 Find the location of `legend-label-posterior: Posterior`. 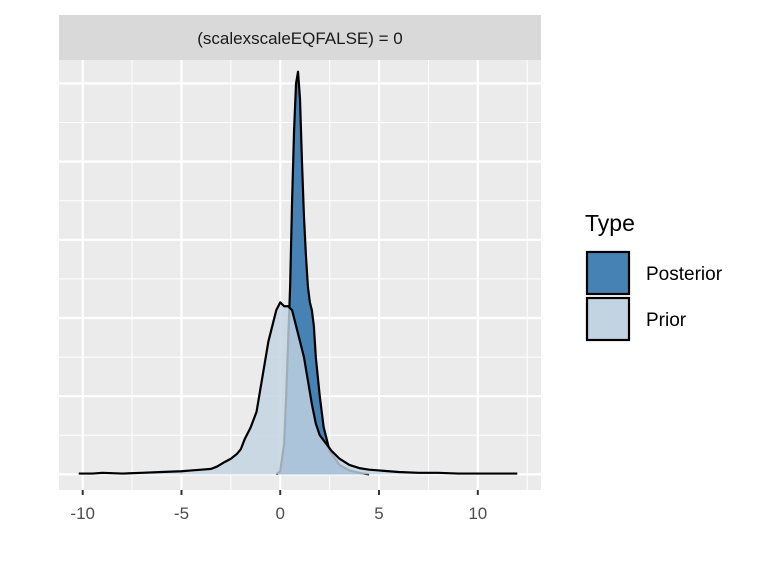

legend-label-posterior: Posterior is located at coordinates (684, 274).